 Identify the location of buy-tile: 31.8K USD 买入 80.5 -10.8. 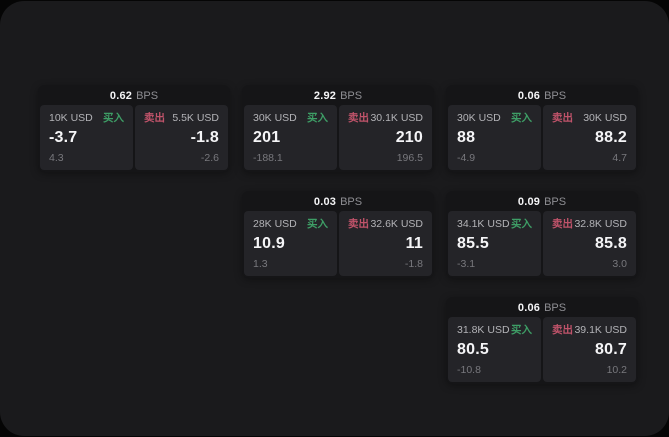
(494, 349).